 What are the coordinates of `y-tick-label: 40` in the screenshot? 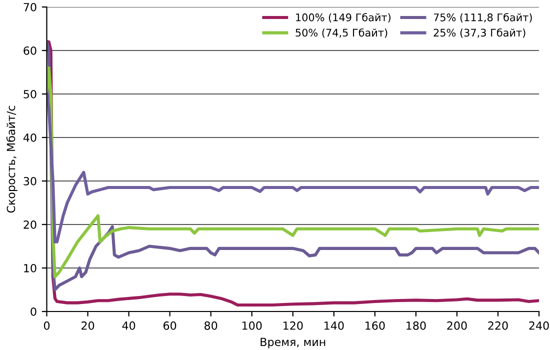 It's located at (29, 137).